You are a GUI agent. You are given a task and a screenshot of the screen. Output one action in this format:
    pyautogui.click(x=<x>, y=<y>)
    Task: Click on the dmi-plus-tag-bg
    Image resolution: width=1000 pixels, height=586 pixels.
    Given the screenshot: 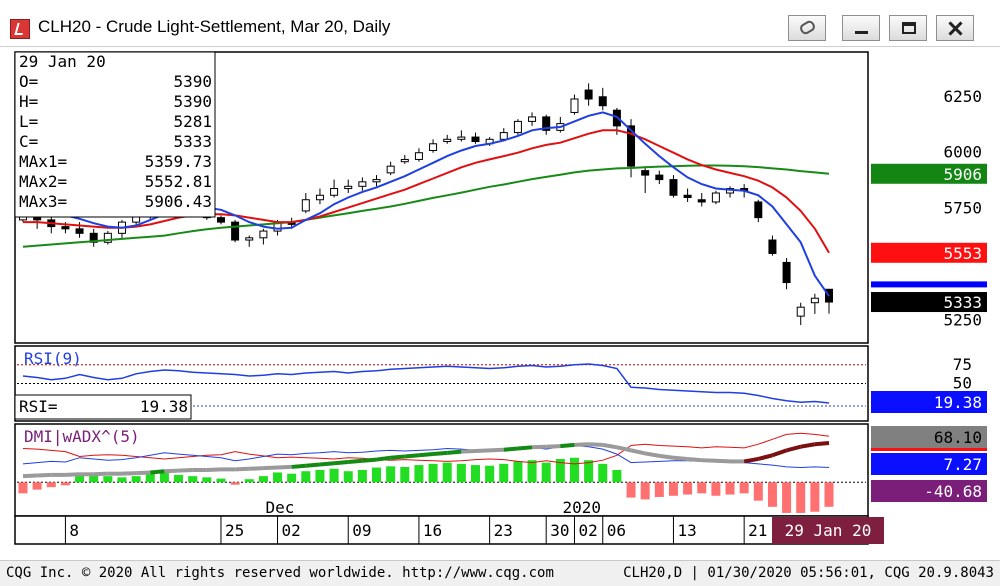 What is the action you would take?
    pyautogui.click(x=929, y=437)
    